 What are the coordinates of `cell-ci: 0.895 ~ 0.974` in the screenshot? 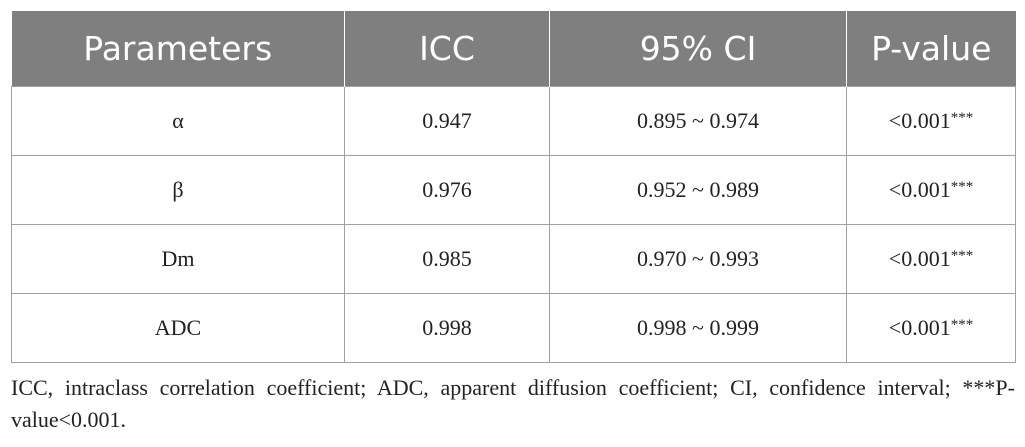 It's located at (698, 121).